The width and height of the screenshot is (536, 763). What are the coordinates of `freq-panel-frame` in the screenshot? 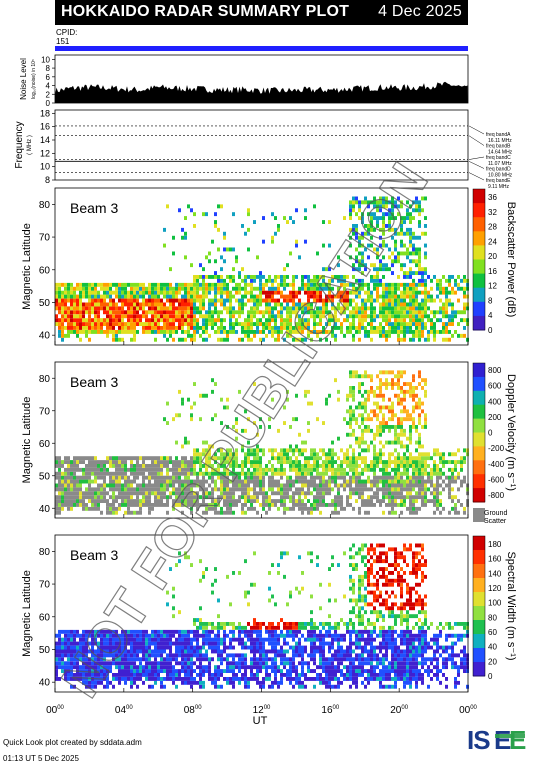 It's located at (261, 145).